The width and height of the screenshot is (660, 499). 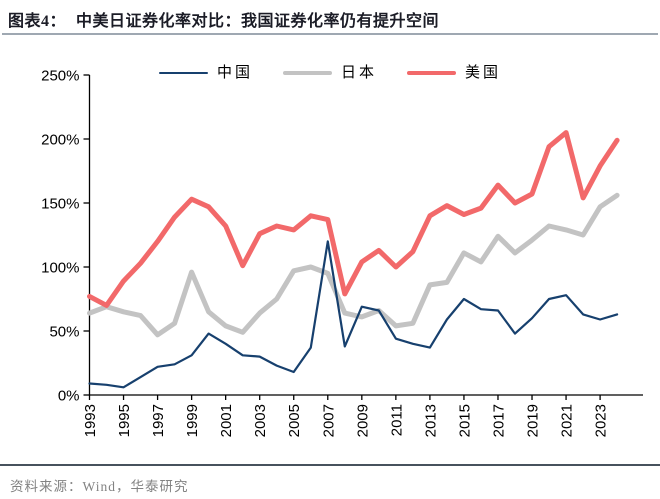 What do you see at coordinates (396, 420) in the screenshot?
I see `x-axis-tick-label: 2011` at bounding box center [396, 420].